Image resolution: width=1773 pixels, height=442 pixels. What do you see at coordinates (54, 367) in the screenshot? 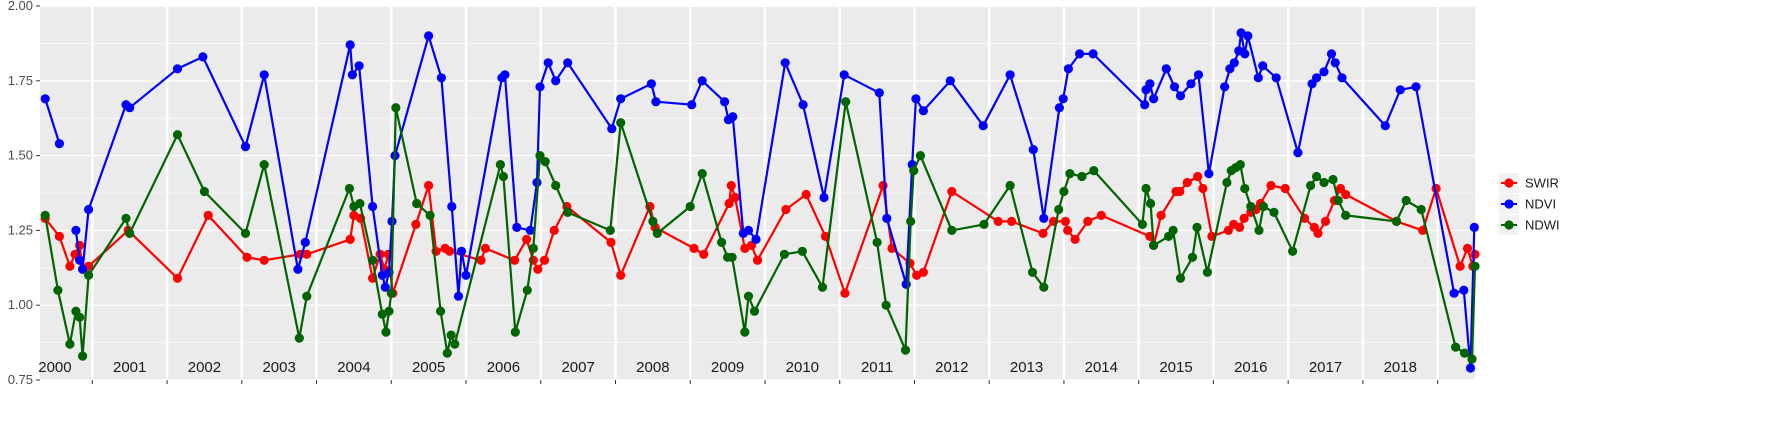
I see `year-label: 2000` at bounding box center [54, 367].